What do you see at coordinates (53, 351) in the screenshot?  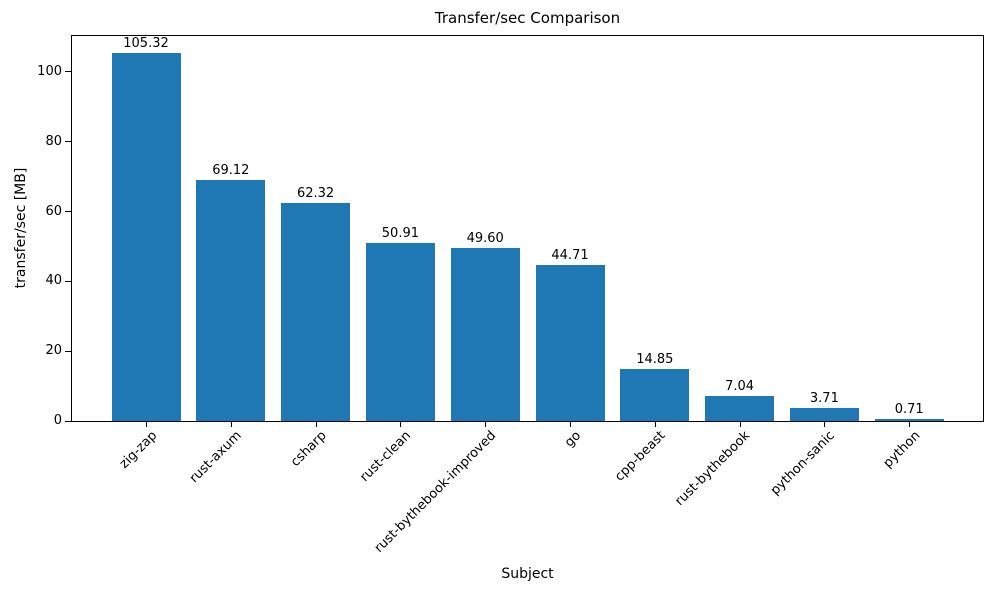 I see `y-tick-label: 20` at bounding box center [53, 351].